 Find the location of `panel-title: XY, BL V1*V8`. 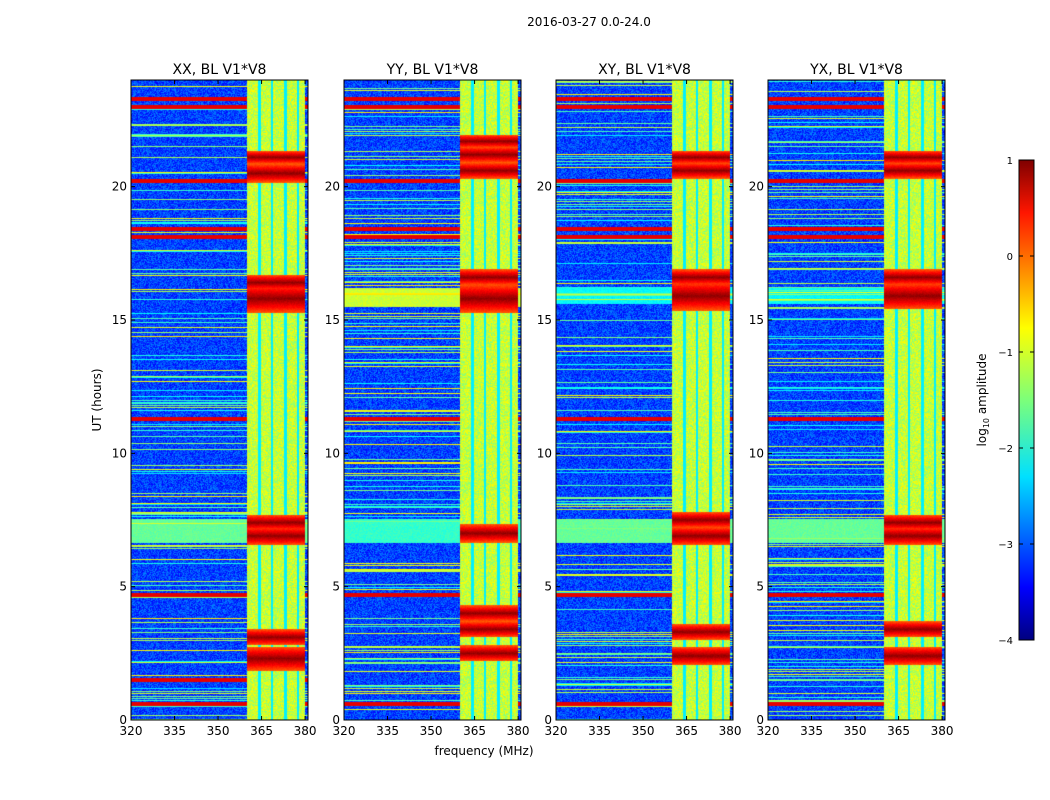

panel-title: XY, BL V1*V8 is located at coordinates (644, 70).